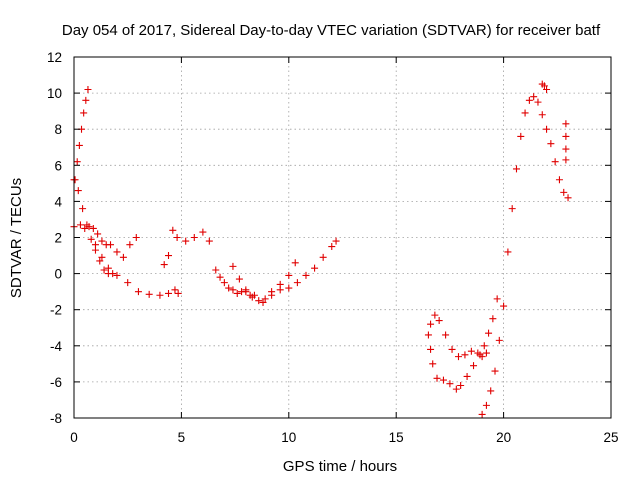  I want to click on x-tick-label: 0, so click(74, 437).